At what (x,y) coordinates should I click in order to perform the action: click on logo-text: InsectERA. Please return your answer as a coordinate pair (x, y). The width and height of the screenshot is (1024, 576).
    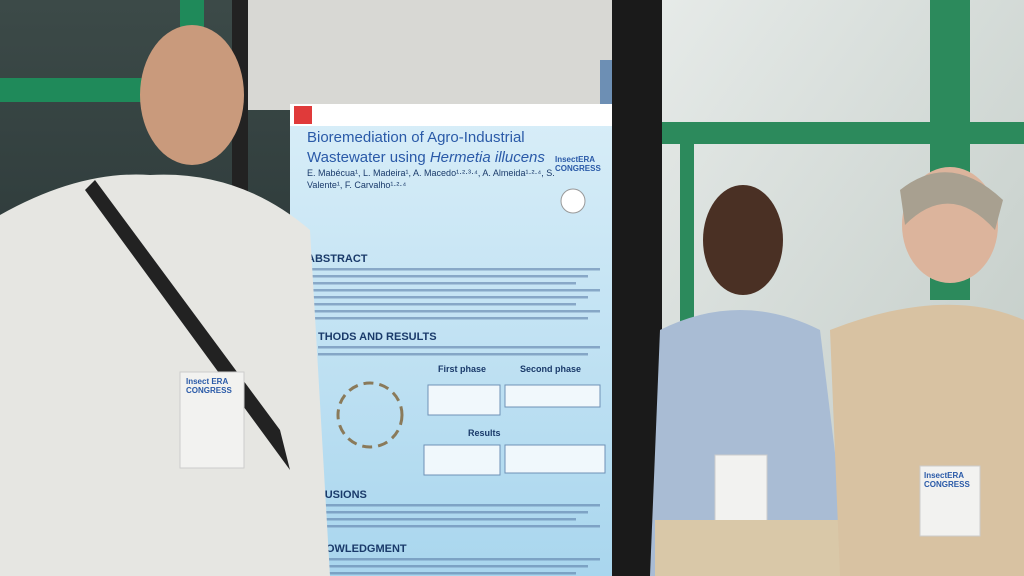
    Looking at the image, I should click on (575, 159).